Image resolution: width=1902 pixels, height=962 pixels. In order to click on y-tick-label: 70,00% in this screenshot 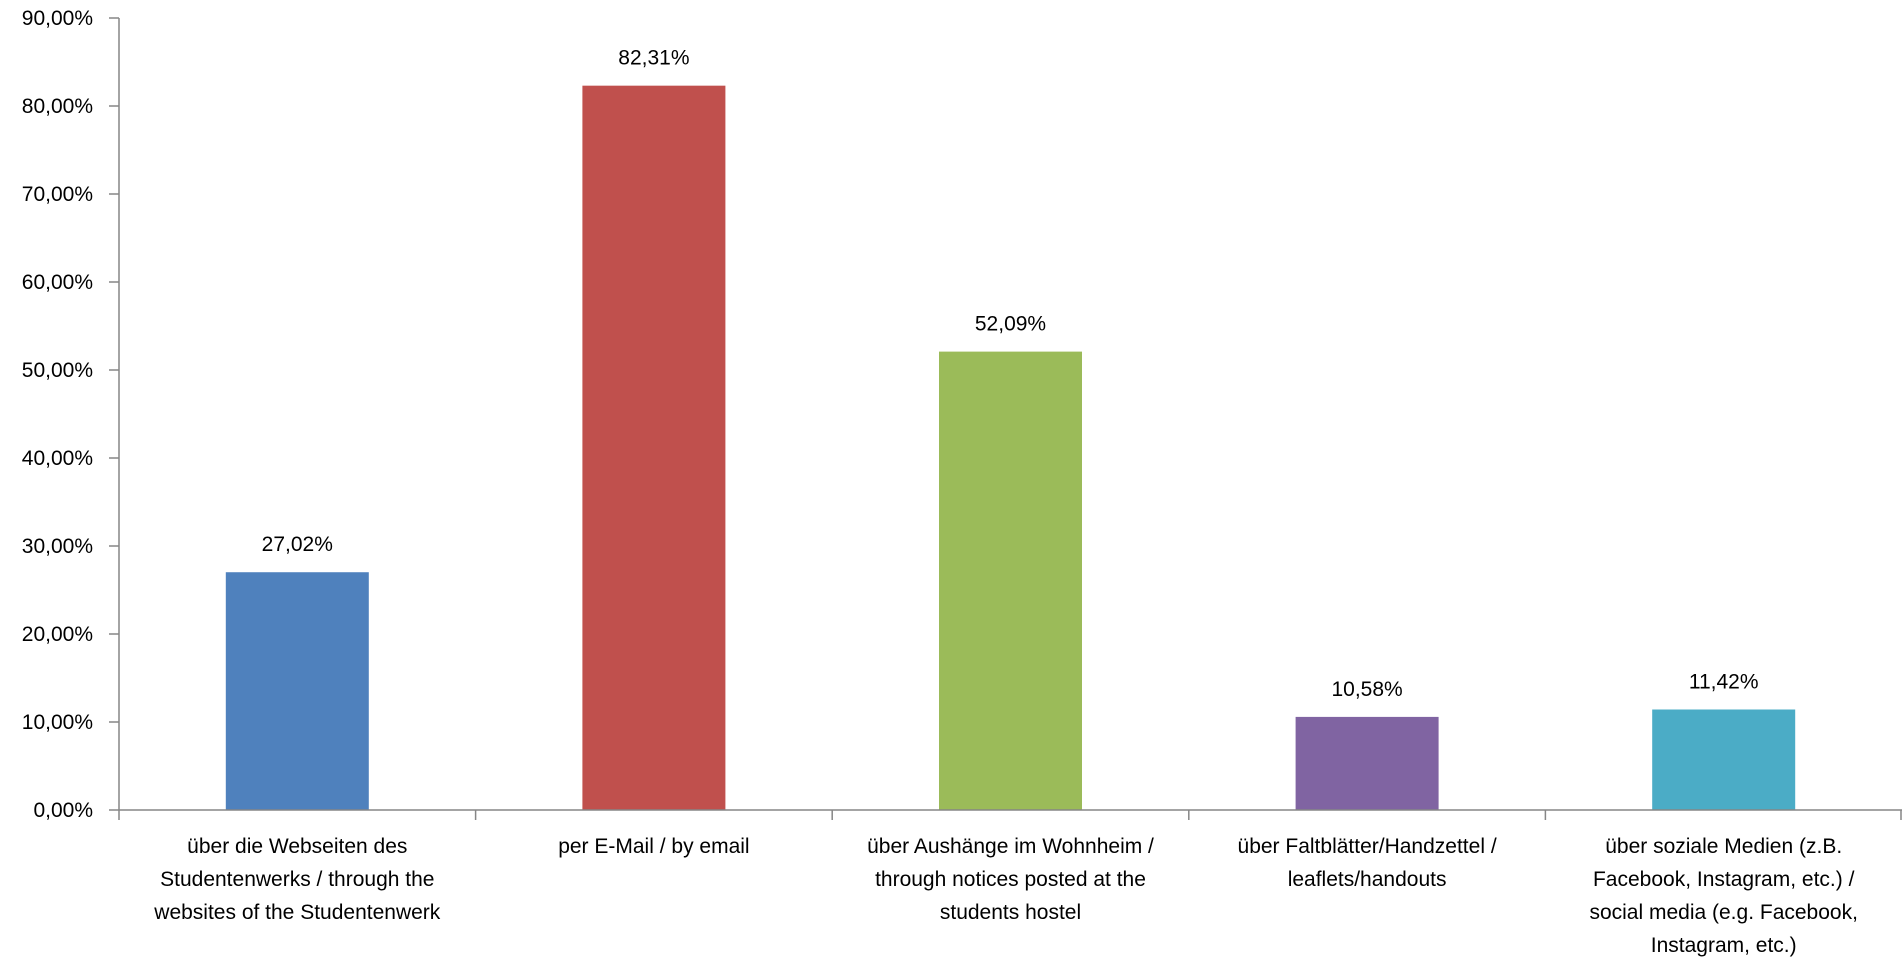, I will do `click(57, 194)`.